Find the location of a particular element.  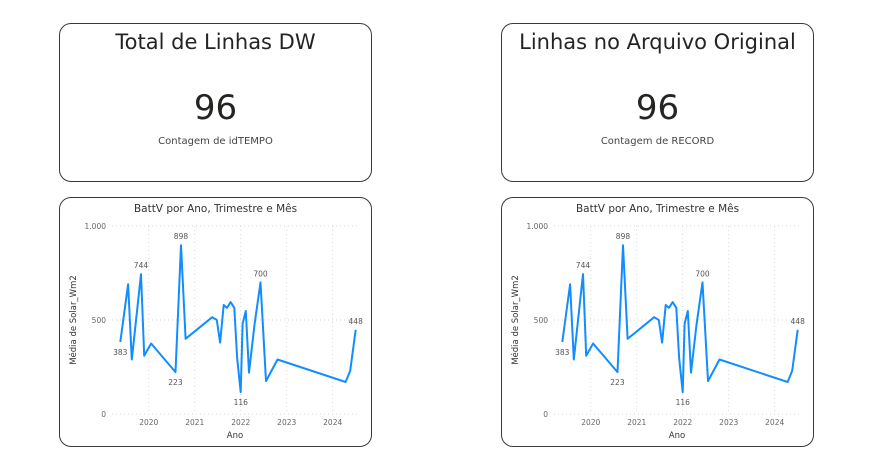

kpi-label: Contagem de idTEMPO is located at coordinates (215, 141).